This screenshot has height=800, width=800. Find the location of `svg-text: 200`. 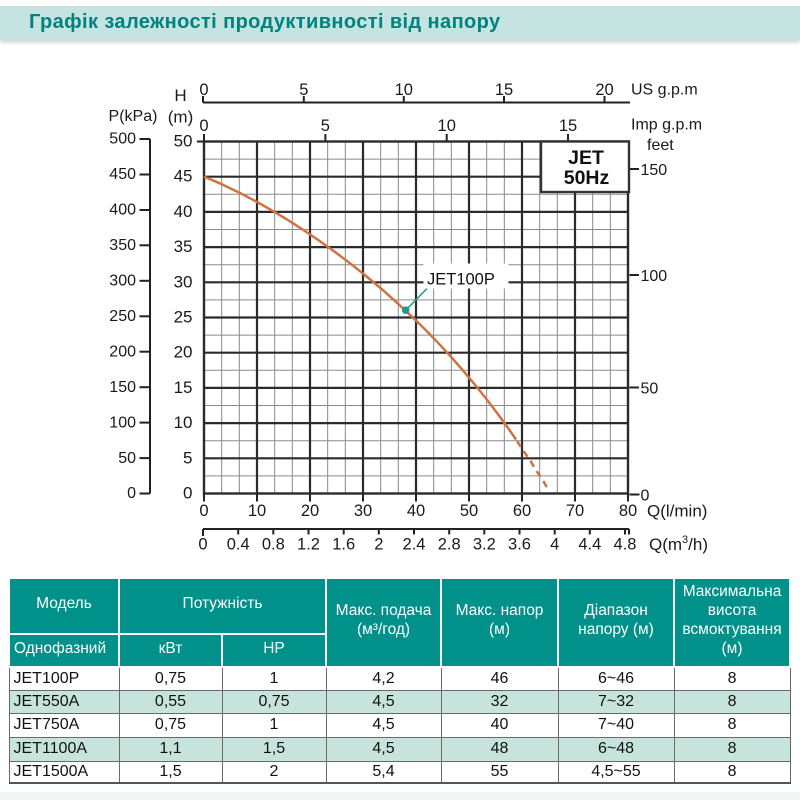

svg-text: 200 is located at coordinates (122, 351).